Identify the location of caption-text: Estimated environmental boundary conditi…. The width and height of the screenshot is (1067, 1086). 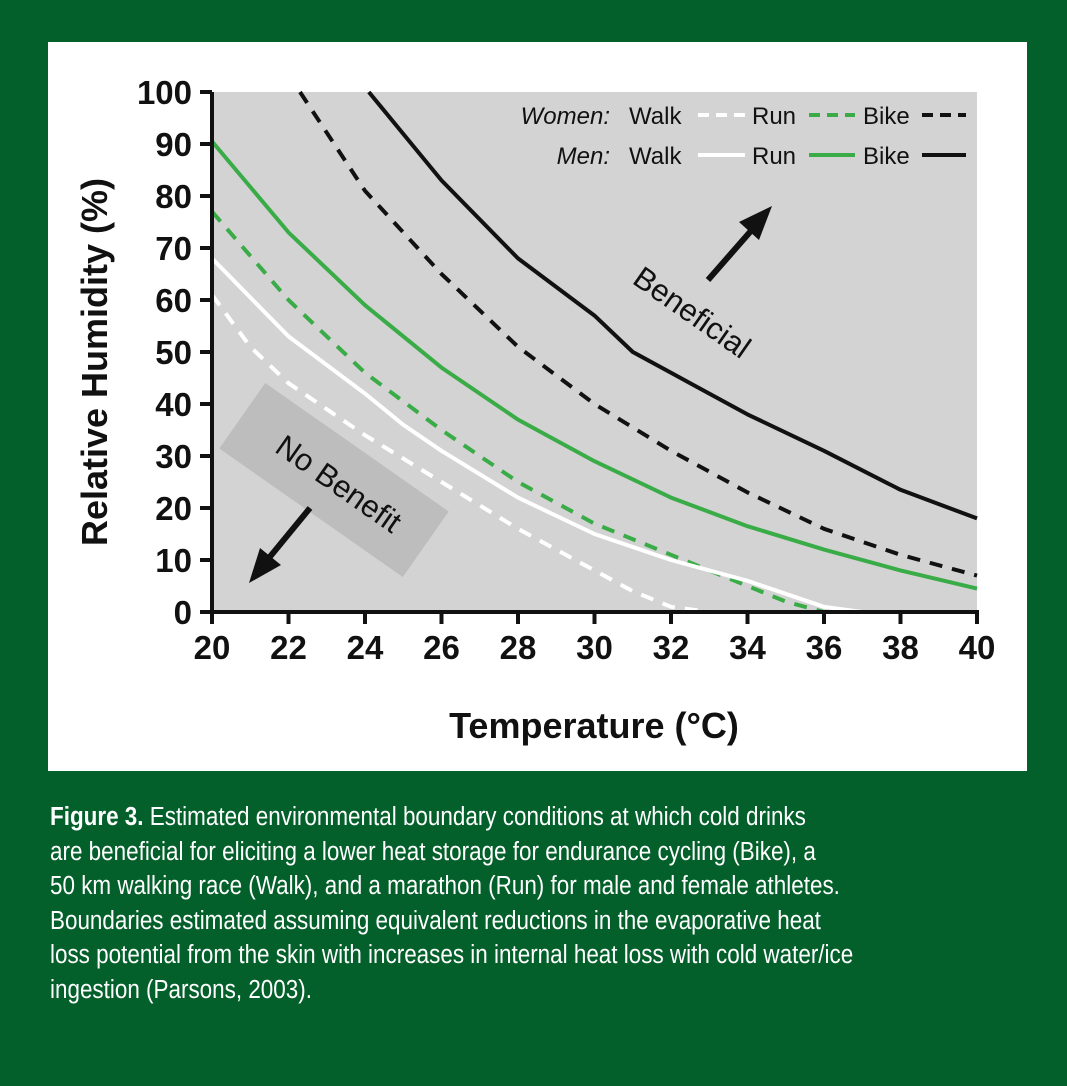
(474, 817).